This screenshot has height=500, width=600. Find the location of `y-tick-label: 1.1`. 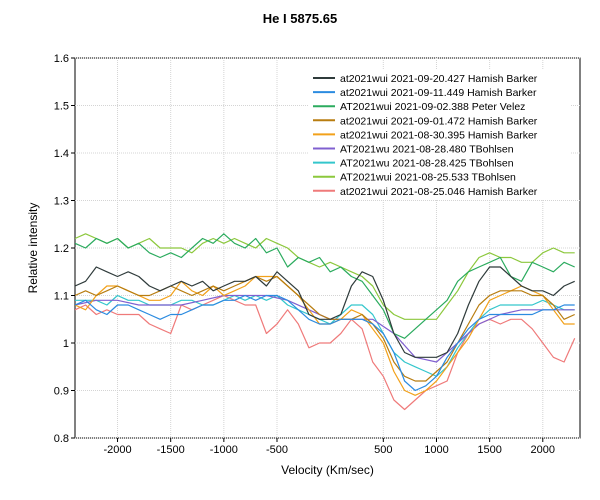

y-tick-label: 1.1 is located at coordinates (61, 297).